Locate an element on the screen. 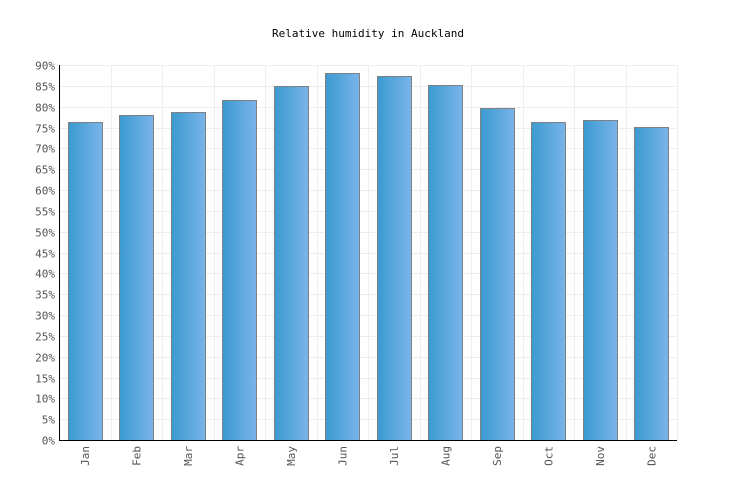  bar-sep is located at coordinates (497, 274).